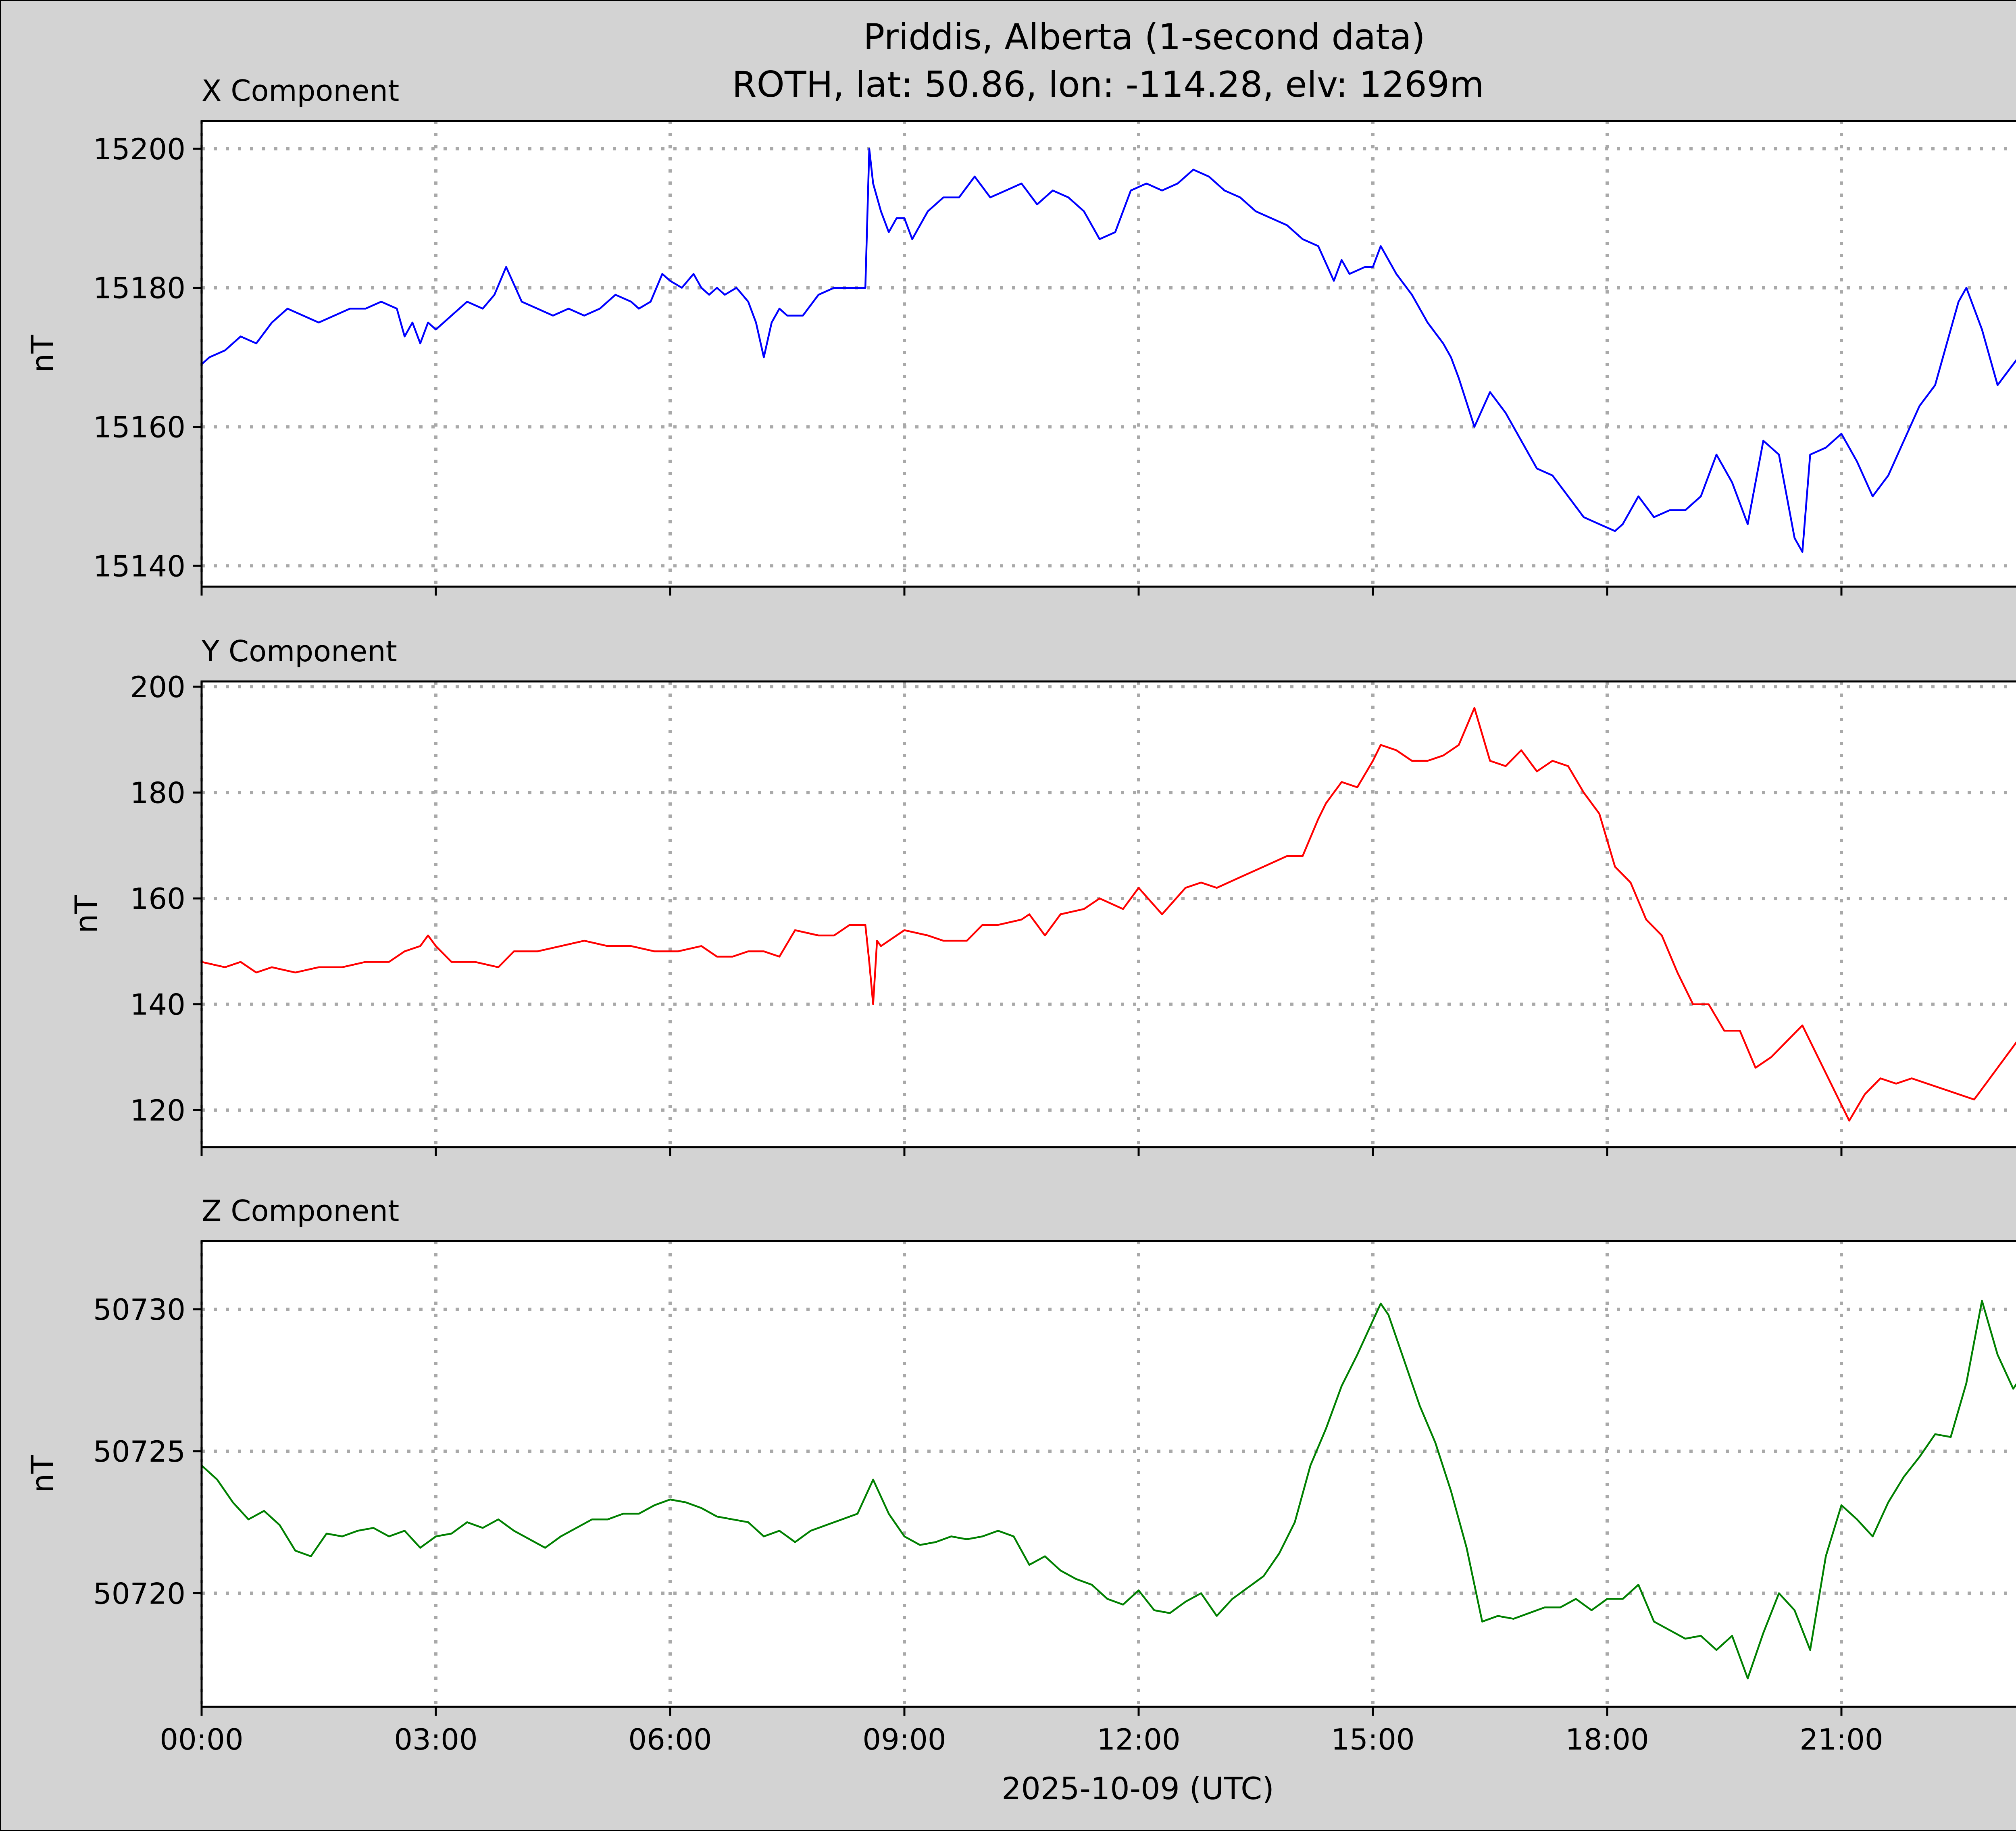 The height and width of the screenshot is (1831, 2016). What do you see at coordinates (670, 1739) in the screenshot?
I see `x-tick-label: 06:00` at bounding box center [670, 1739].